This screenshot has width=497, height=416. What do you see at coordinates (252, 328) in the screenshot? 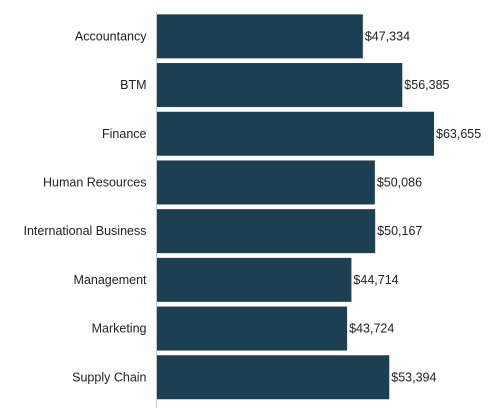
I see `bar-marketing` at bounding box center [252, 328].